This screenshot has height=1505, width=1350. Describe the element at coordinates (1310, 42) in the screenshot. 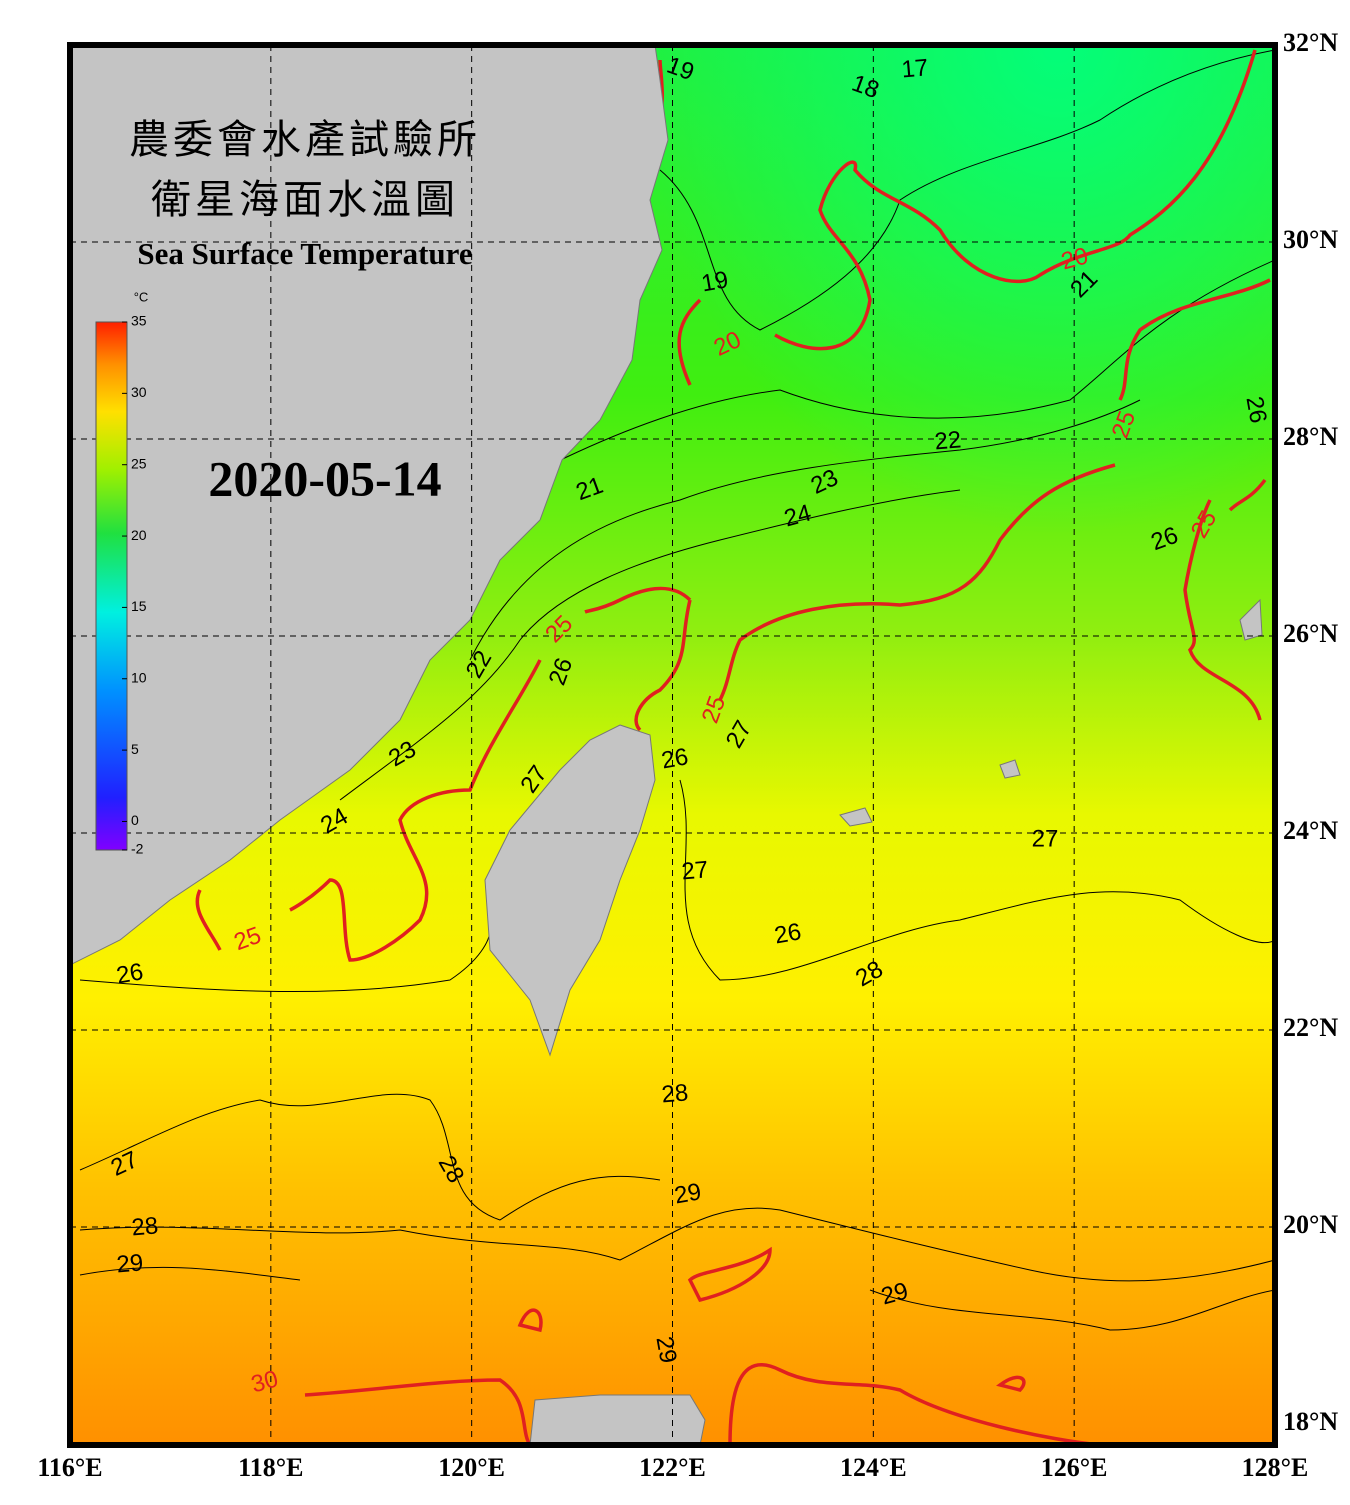

I see `lat-label: 32°N` at that location.